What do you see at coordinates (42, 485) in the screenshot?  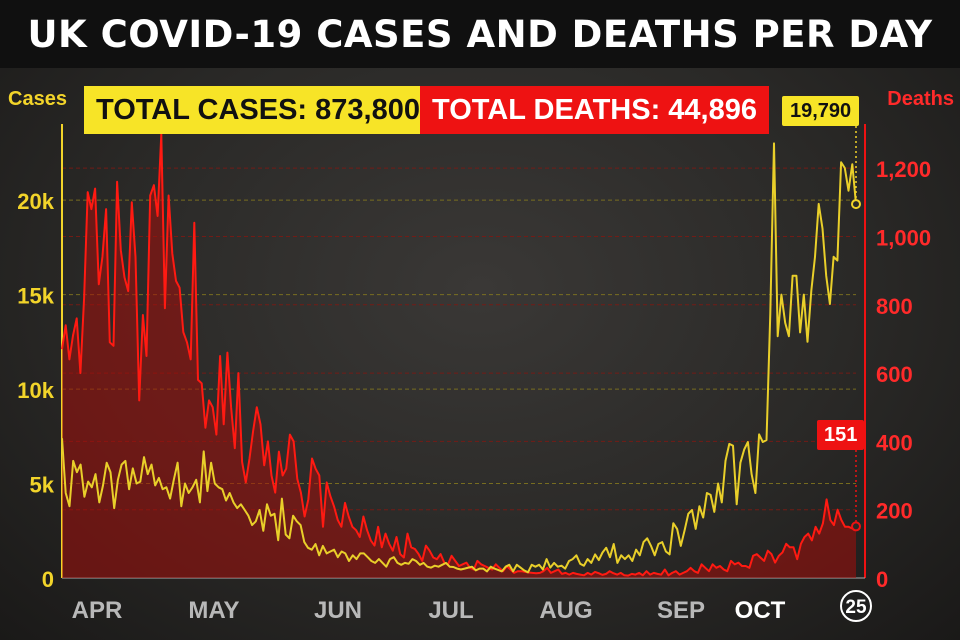 I see `y-tick-left: 5k` at bounding box center [42, 485].